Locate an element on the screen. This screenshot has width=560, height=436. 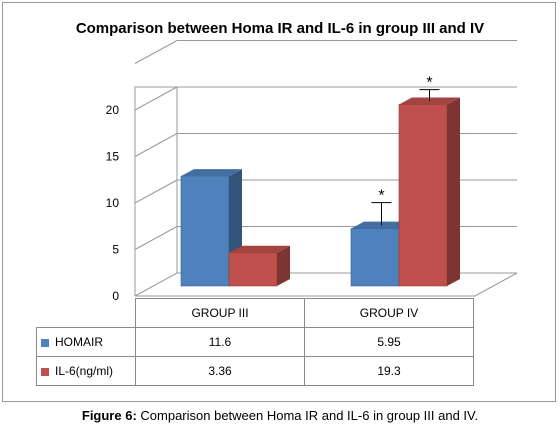
table-cell: 19.3 is located at coordinates (389, 371).